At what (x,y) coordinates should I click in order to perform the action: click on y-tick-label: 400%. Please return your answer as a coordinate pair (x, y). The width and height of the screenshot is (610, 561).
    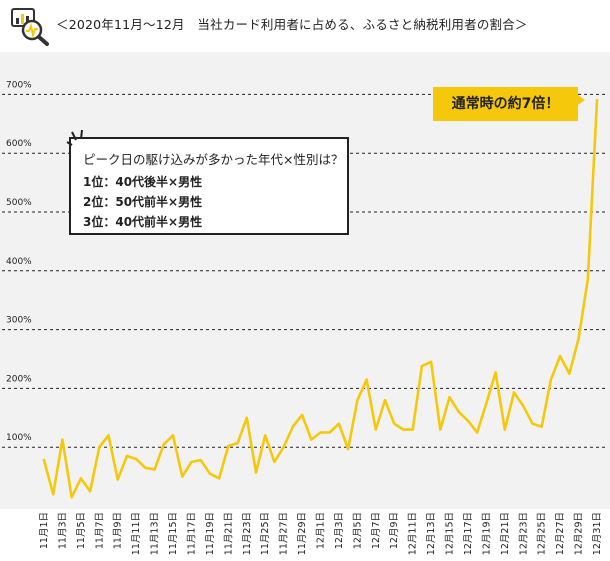
    Looking at the image, I should click on (19, 262).